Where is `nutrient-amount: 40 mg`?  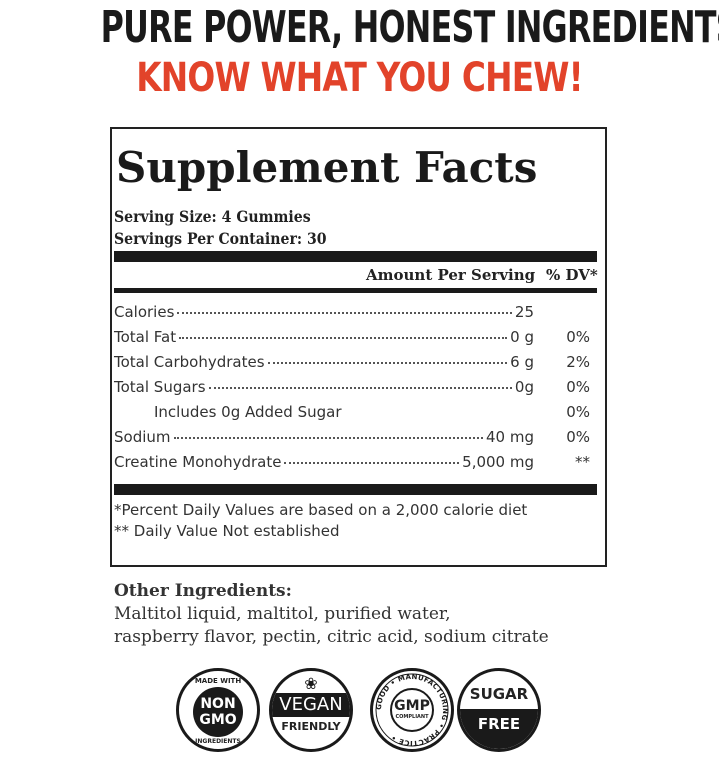
nutrient-amount: 40 mg is located at coordinates (510, 437).